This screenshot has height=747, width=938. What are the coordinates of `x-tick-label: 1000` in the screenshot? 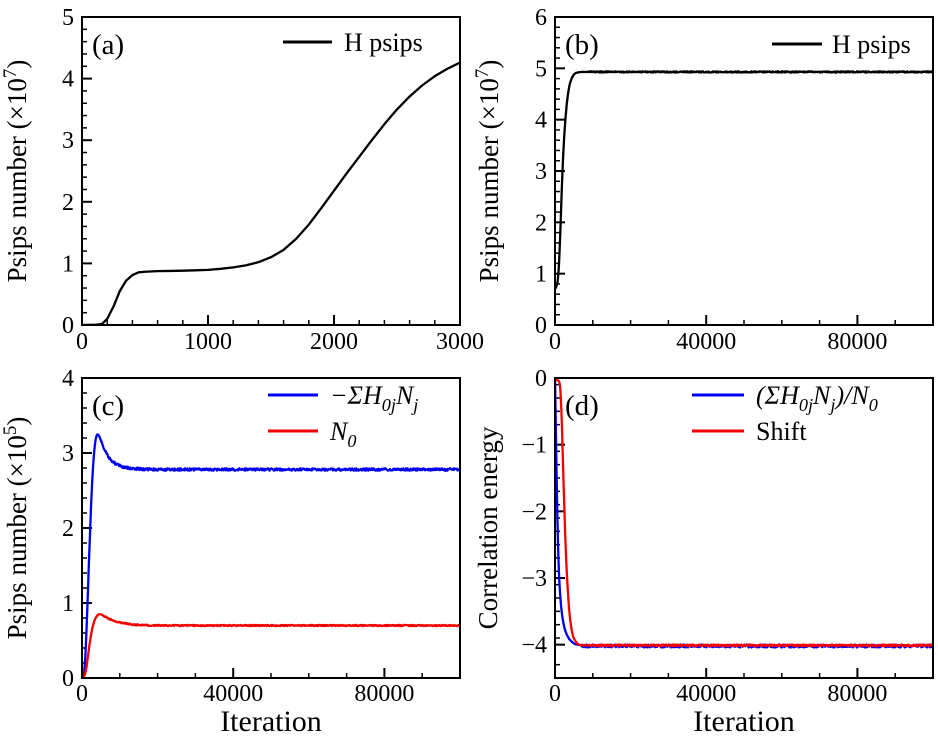 It's located at (208, 342).